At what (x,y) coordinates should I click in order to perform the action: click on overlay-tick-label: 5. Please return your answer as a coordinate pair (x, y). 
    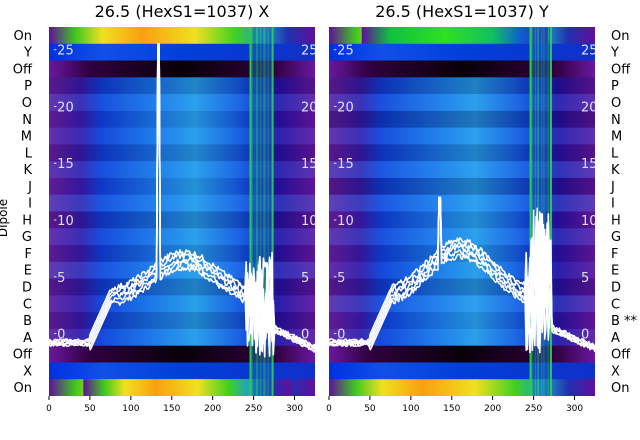
    Looking at the image, I should click on (305, 278).